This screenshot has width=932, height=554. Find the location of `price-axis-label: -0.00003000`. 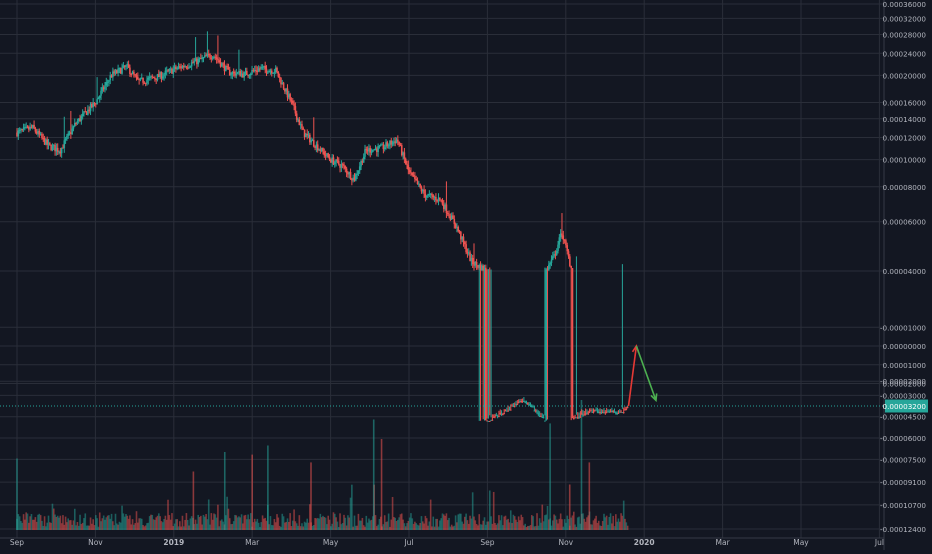

price-axis-label: -0.00003000 is located at coordinates (903, 395).